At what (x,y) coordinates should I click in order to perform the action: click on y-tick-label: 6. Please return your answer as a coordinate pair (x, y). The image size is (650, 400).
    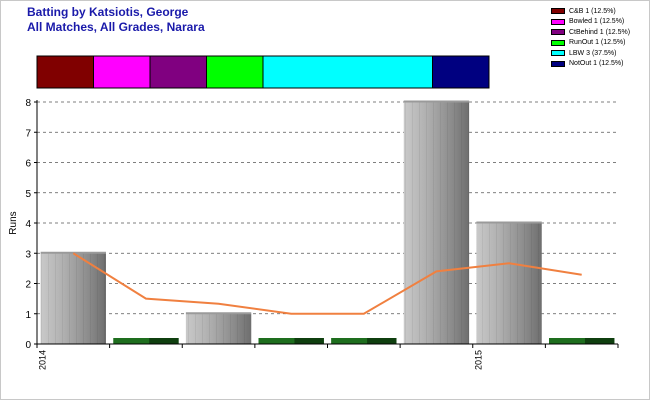
    Looking at the image, I should click on (28, 164).